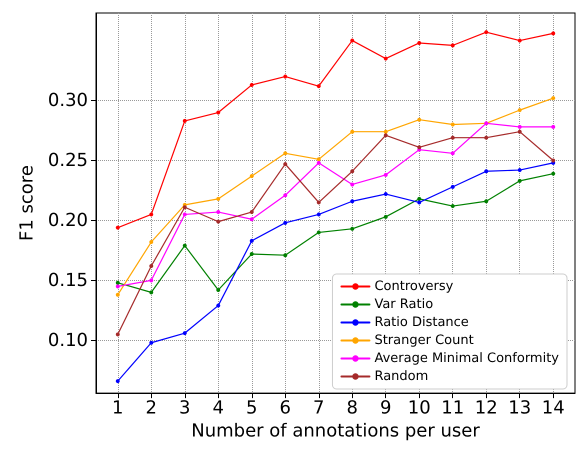  Describe the element at coordinates (386, 408) in the screenshot. I see `x-tick-label: 9` at that location.